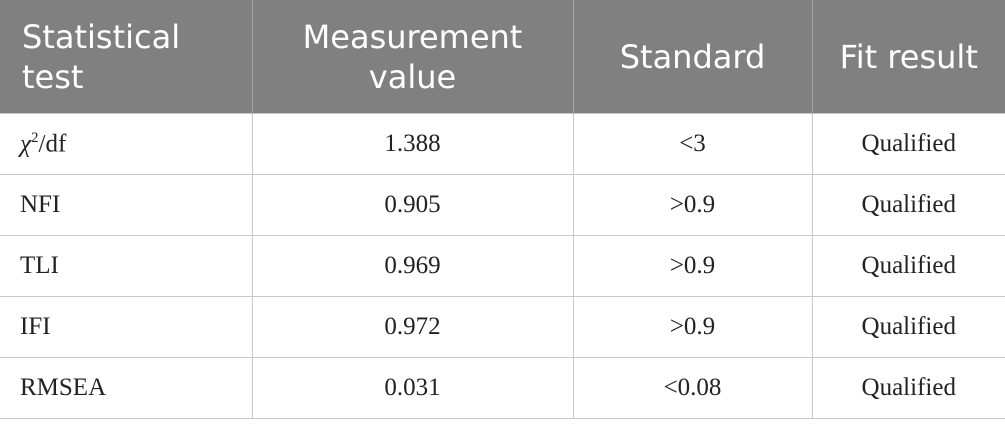 The width and height of the screenshot is (1005, 441). Describe the element at coordinates (126, 57) in the screenshot. I see `header-cell: Statistical test` at that location.